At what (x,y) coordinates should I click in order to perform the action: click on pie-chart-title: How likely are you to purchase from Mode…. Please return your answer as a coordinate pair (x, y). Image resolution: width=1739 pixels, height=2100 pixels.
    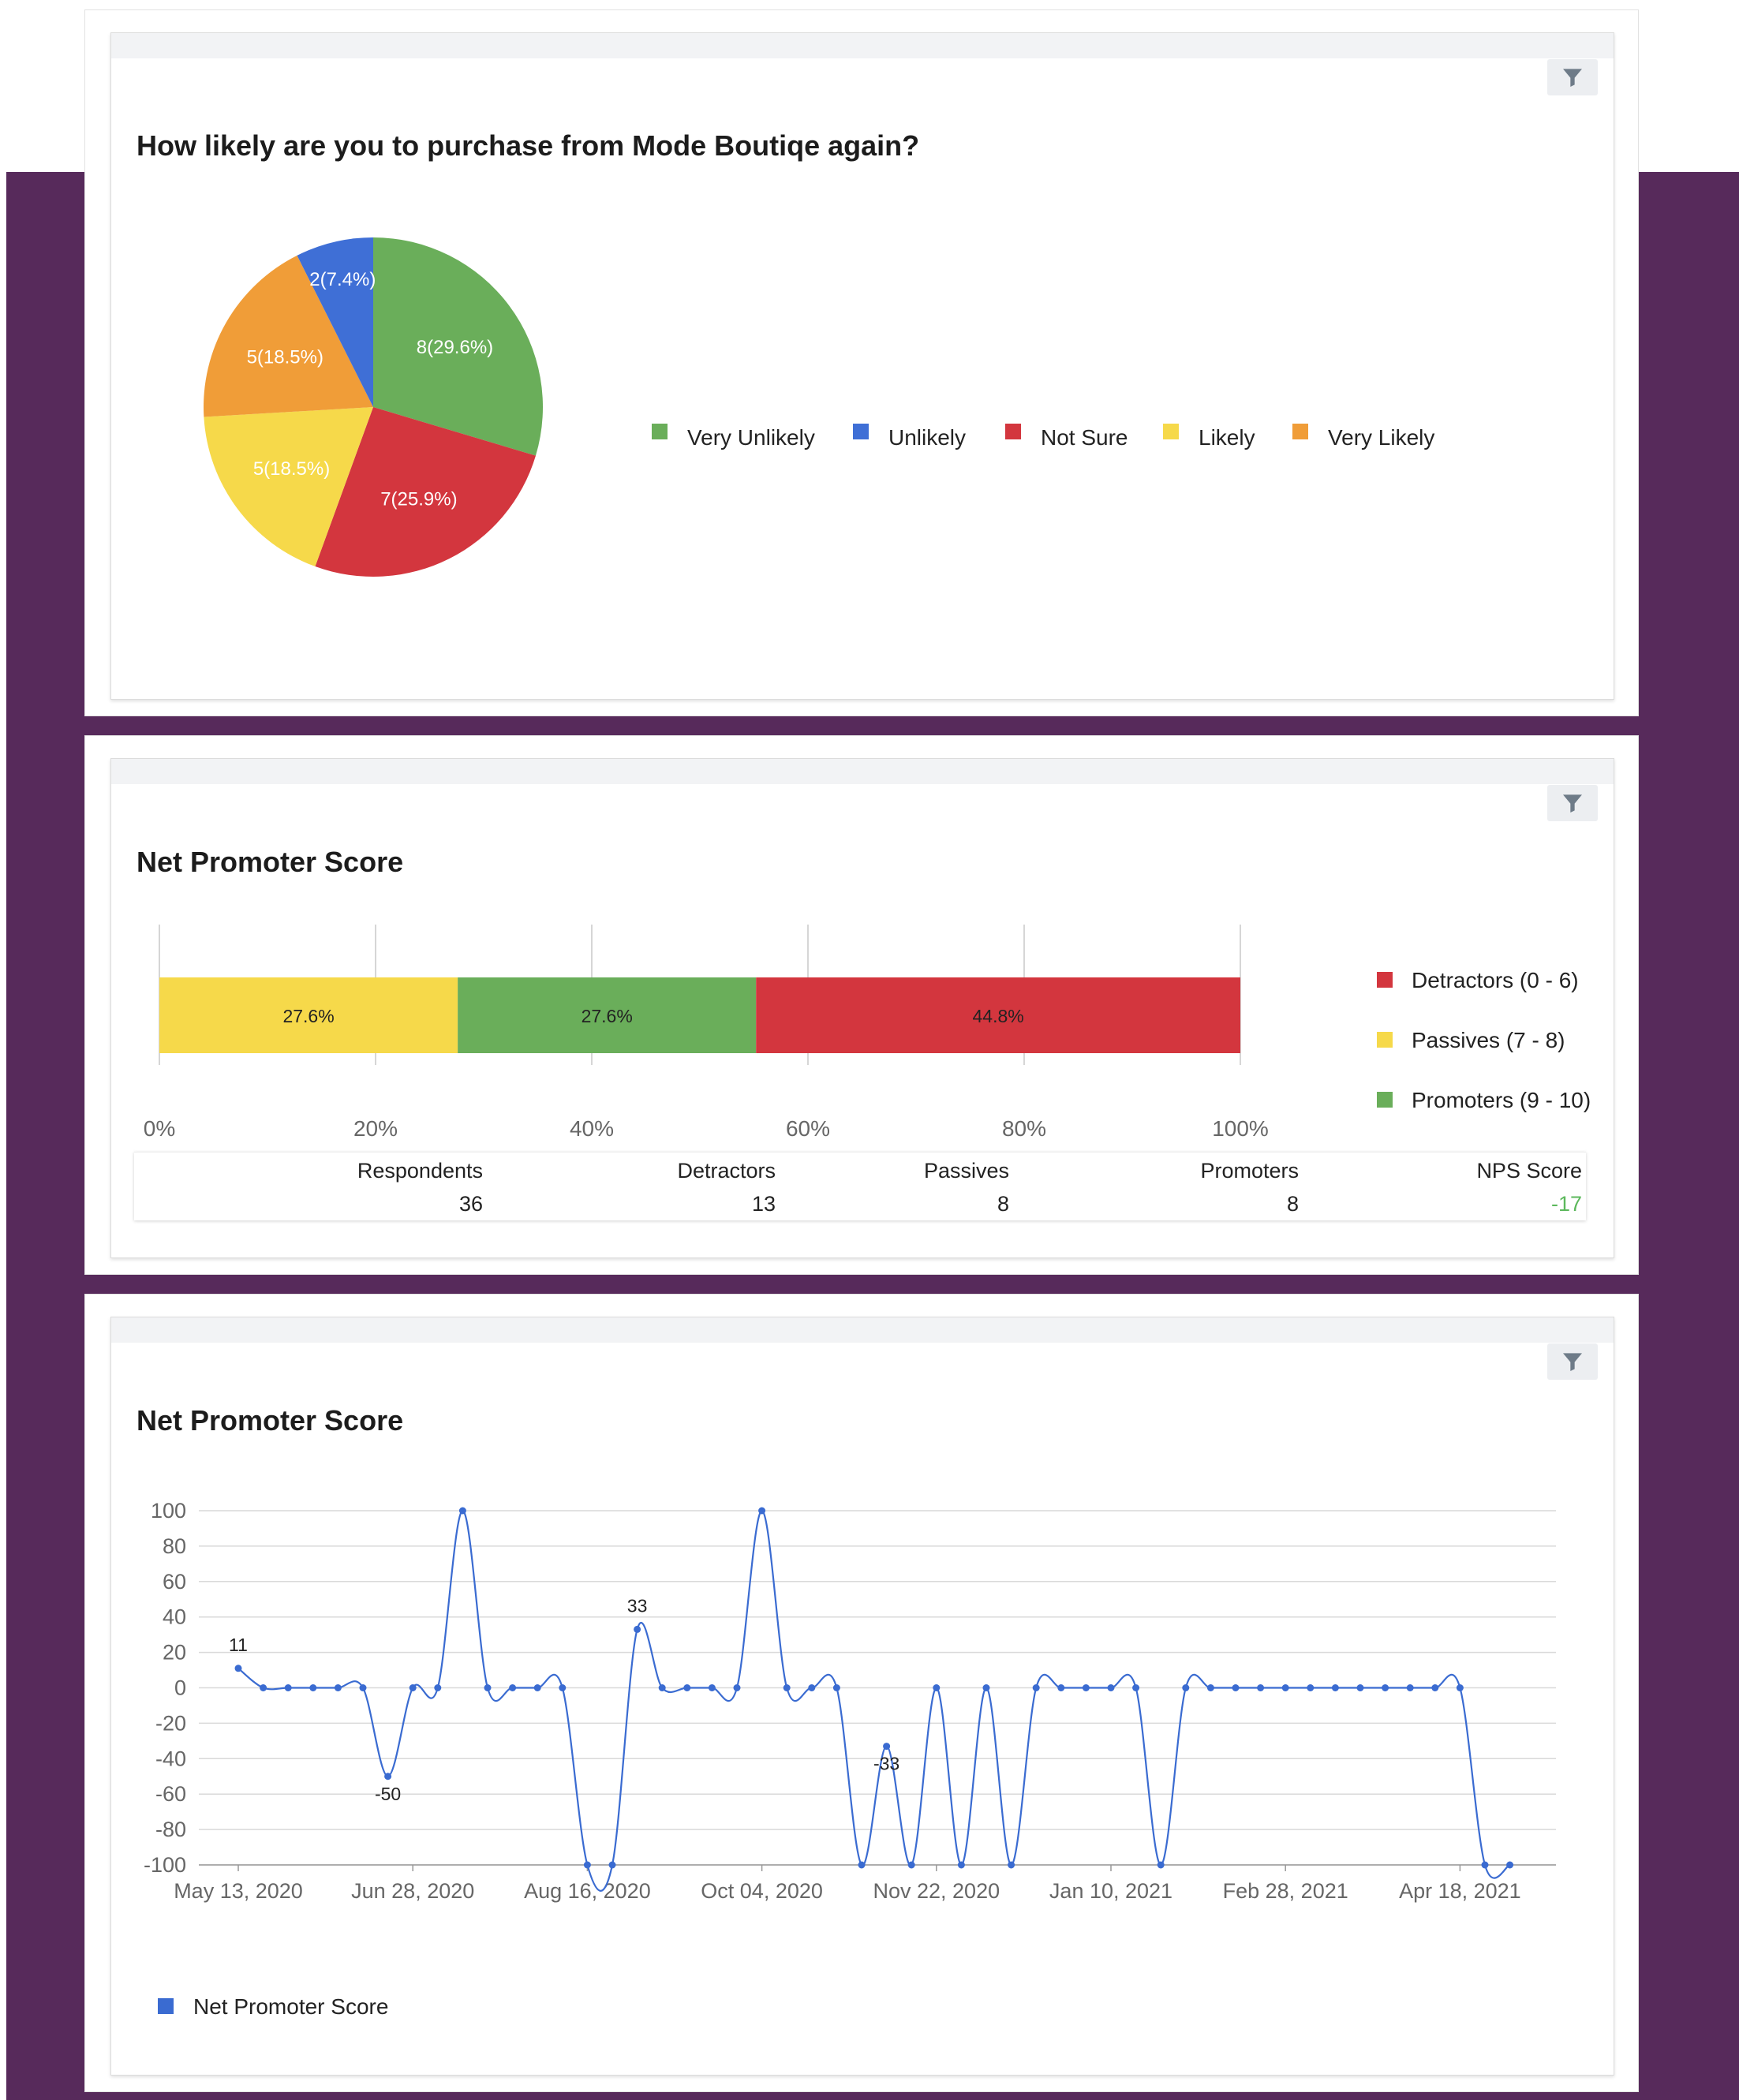
    Looking at the image, I should click on (528, 145).